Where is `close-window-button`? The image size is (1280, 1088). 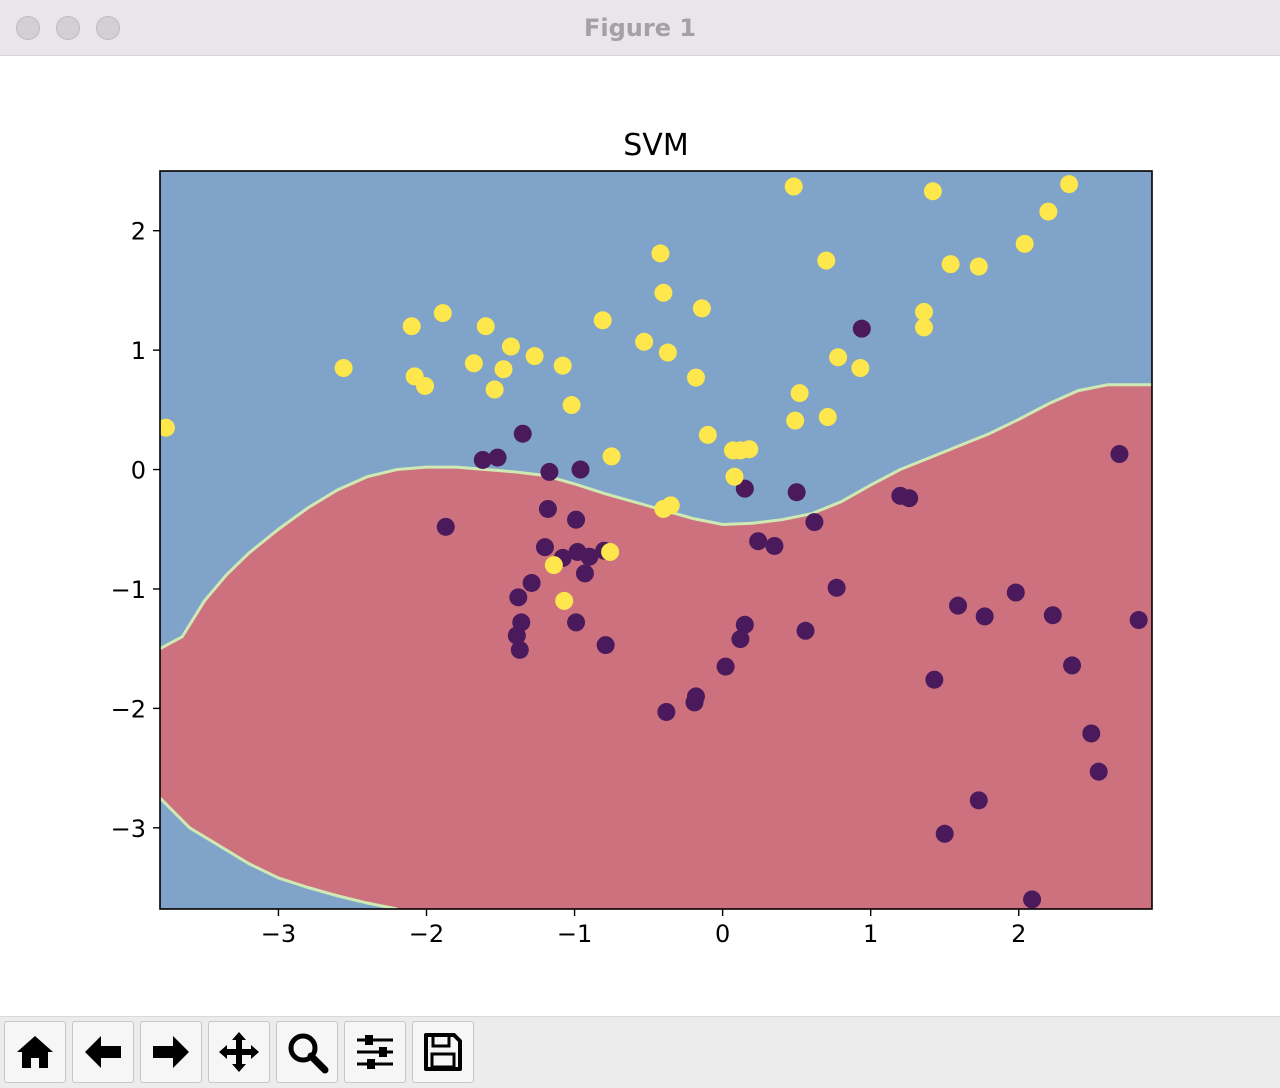 close-window-button is located at coordinates (28, 28).